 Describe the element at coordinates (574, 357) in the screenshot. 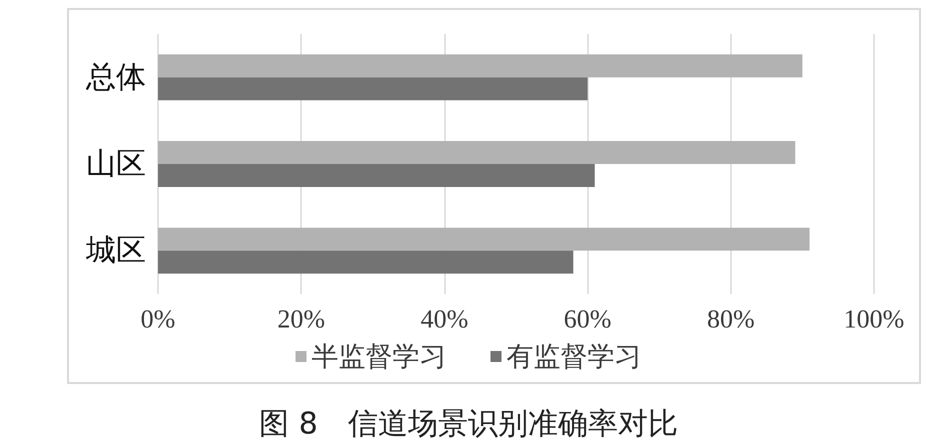

I see `legend-label: 有监督学习` at that location.